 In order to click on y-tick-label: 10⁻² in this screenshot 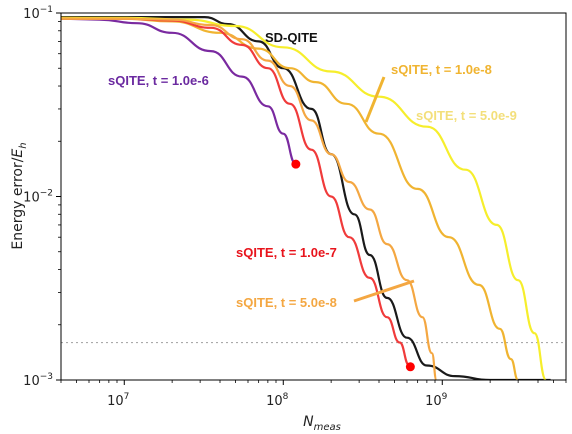, I will do `click(38, 197)`.